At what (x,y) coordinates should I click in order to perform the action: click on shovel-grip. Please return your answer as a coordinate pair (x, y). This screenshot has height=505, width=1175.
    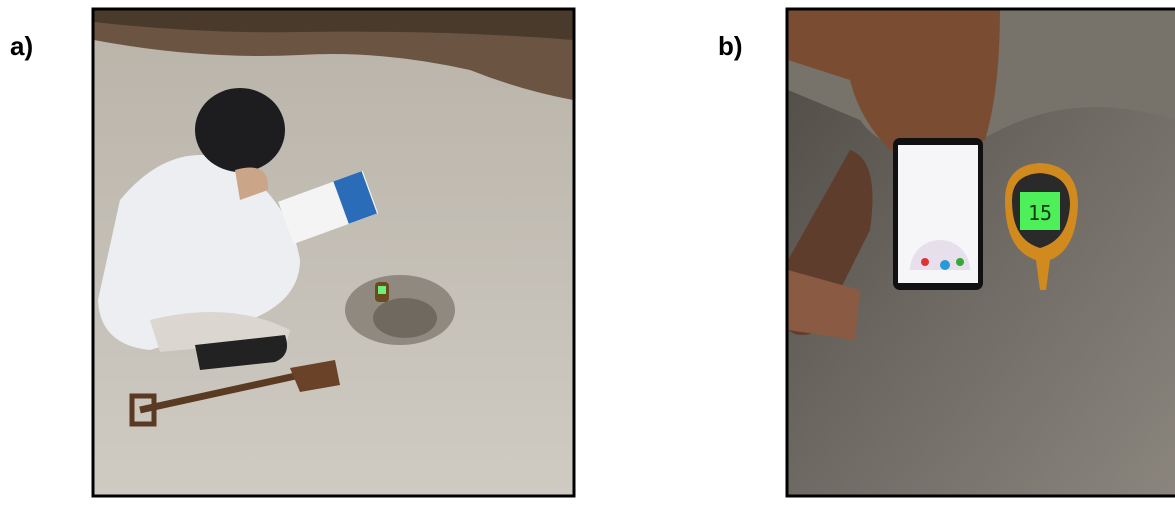
    Looking at the image, I should click on (143, 410).